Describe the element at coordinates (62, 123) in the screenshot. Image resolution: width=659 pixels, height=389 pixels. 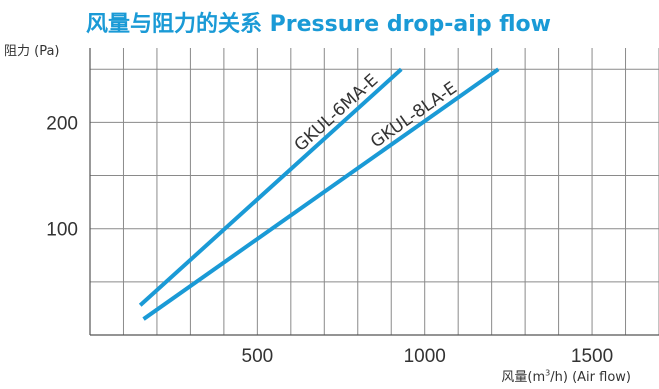
I see `y-tick-label: 200` at that location.